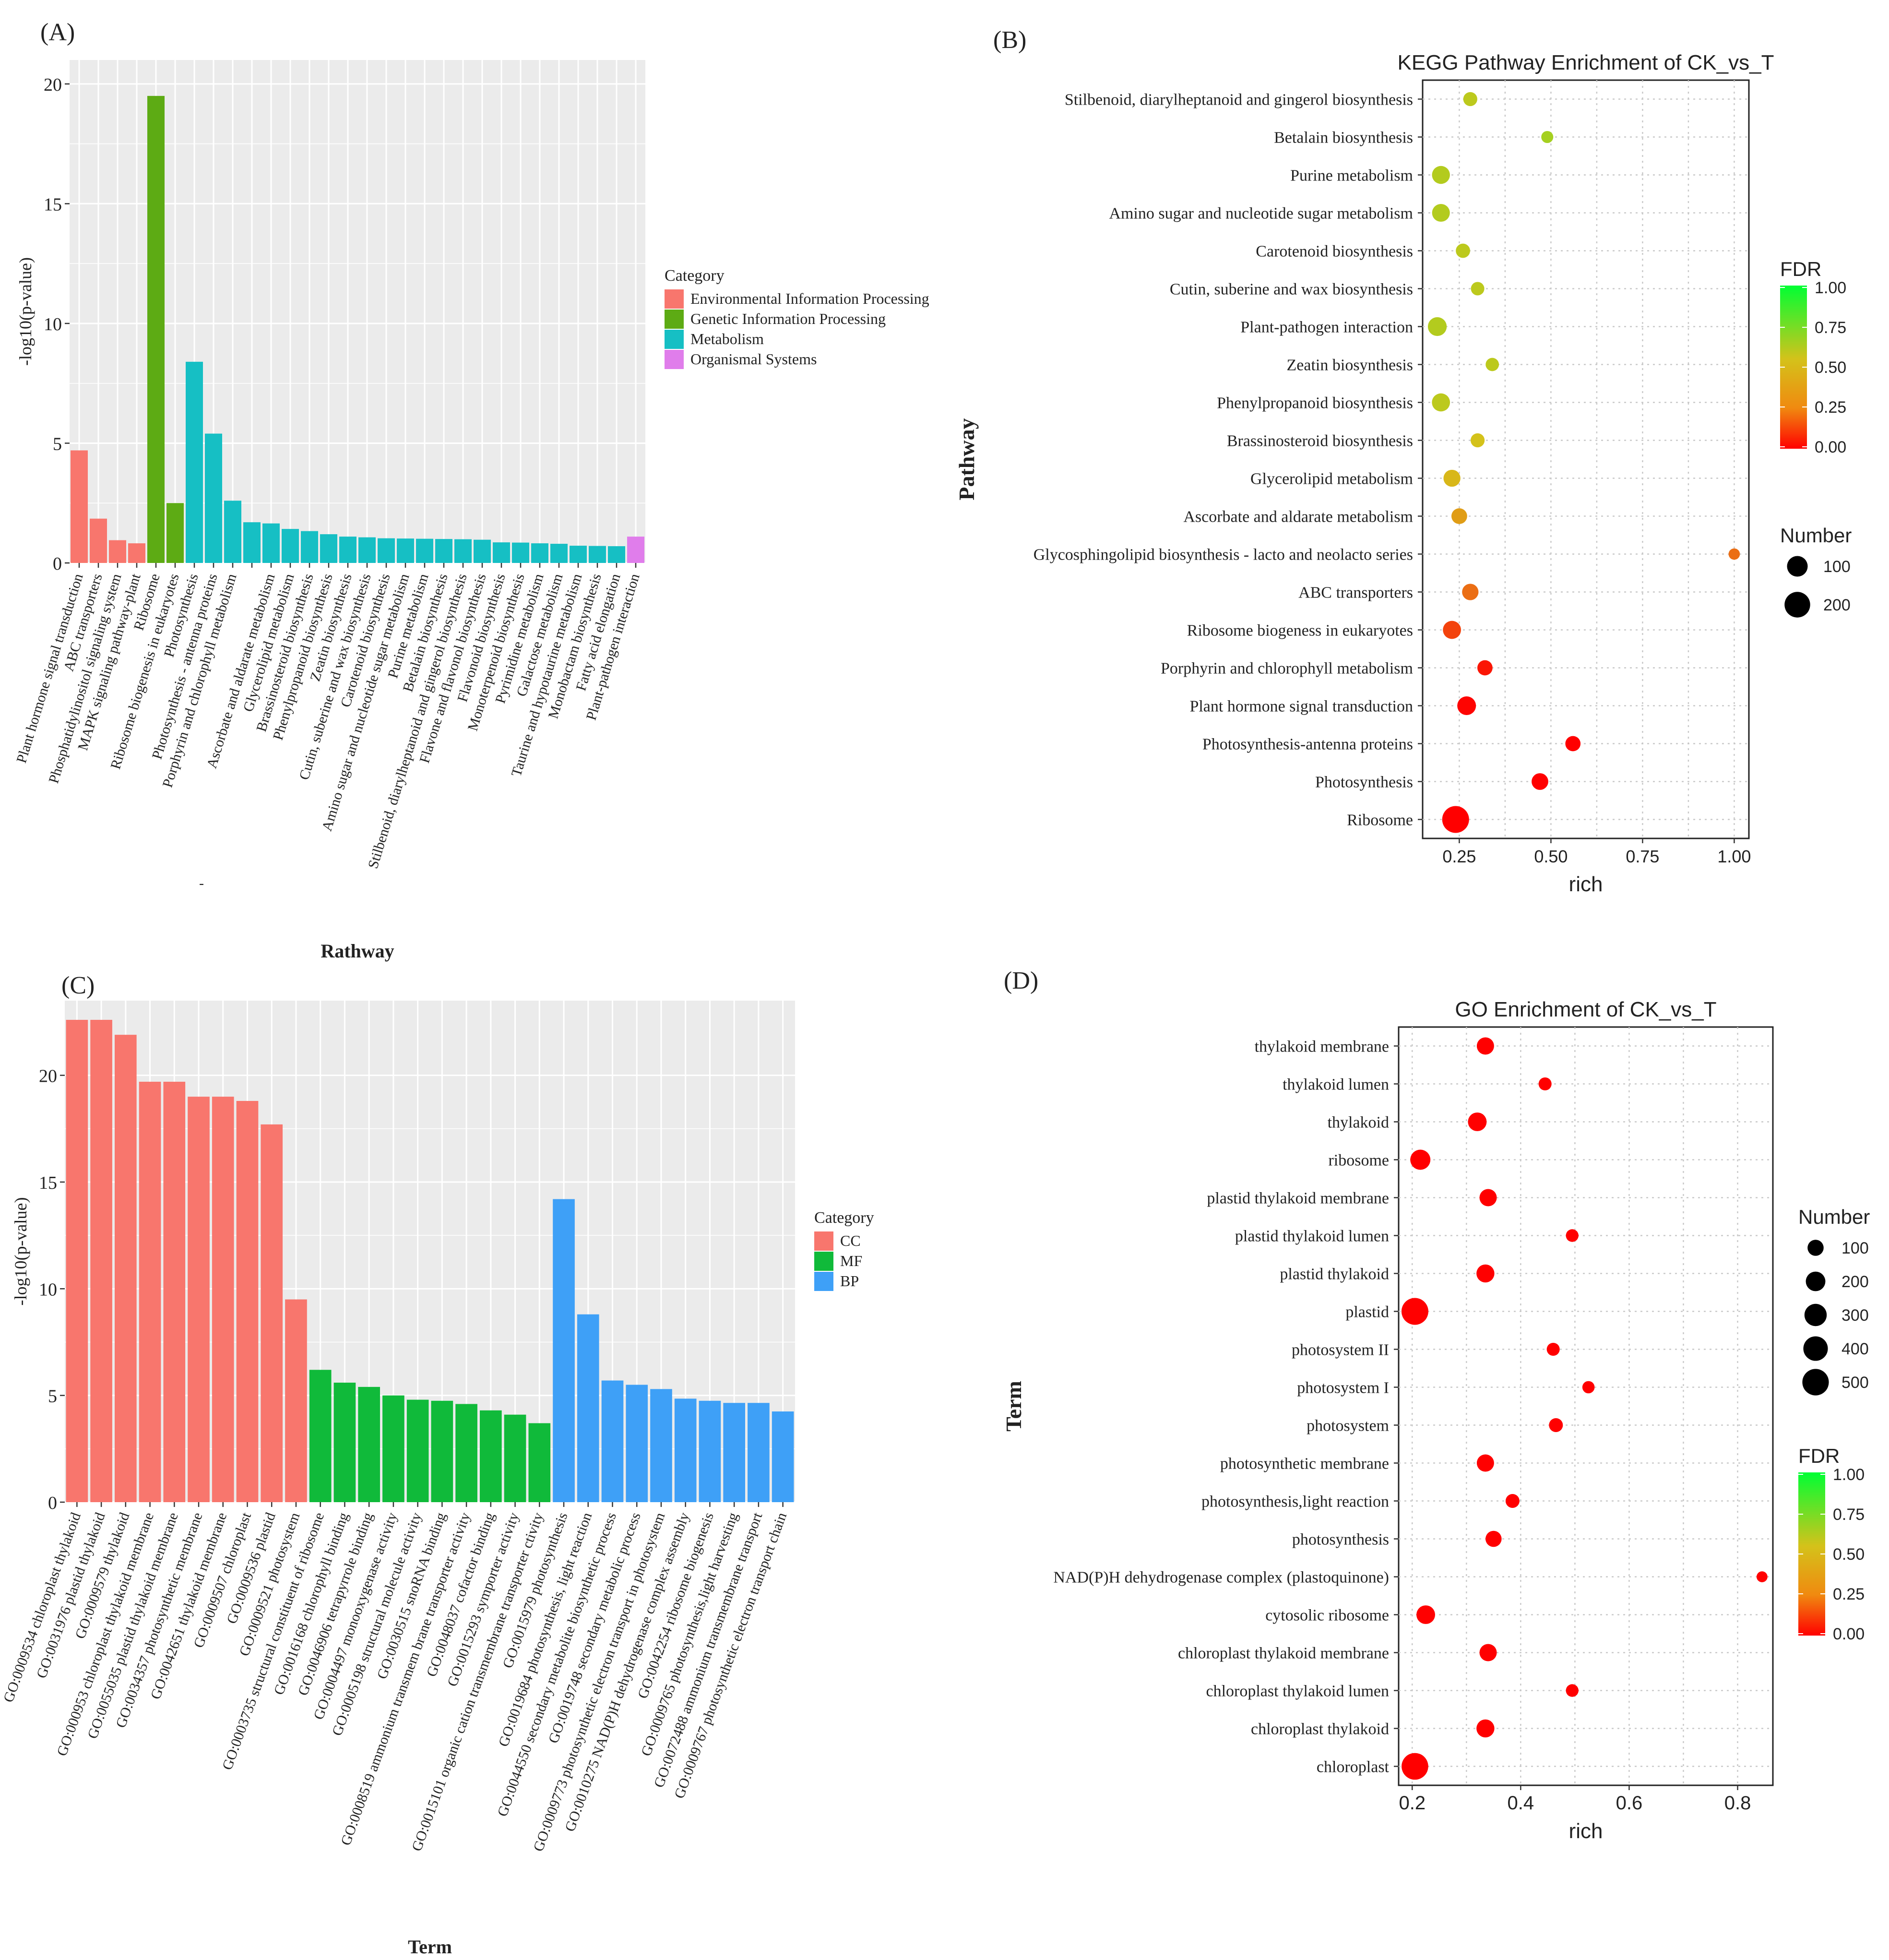  What do you see at coordinates (1343, 138) in the screenshot?
I see `y-tick-label: Betalain biosynthesis` at bounding box center [1343, 138].